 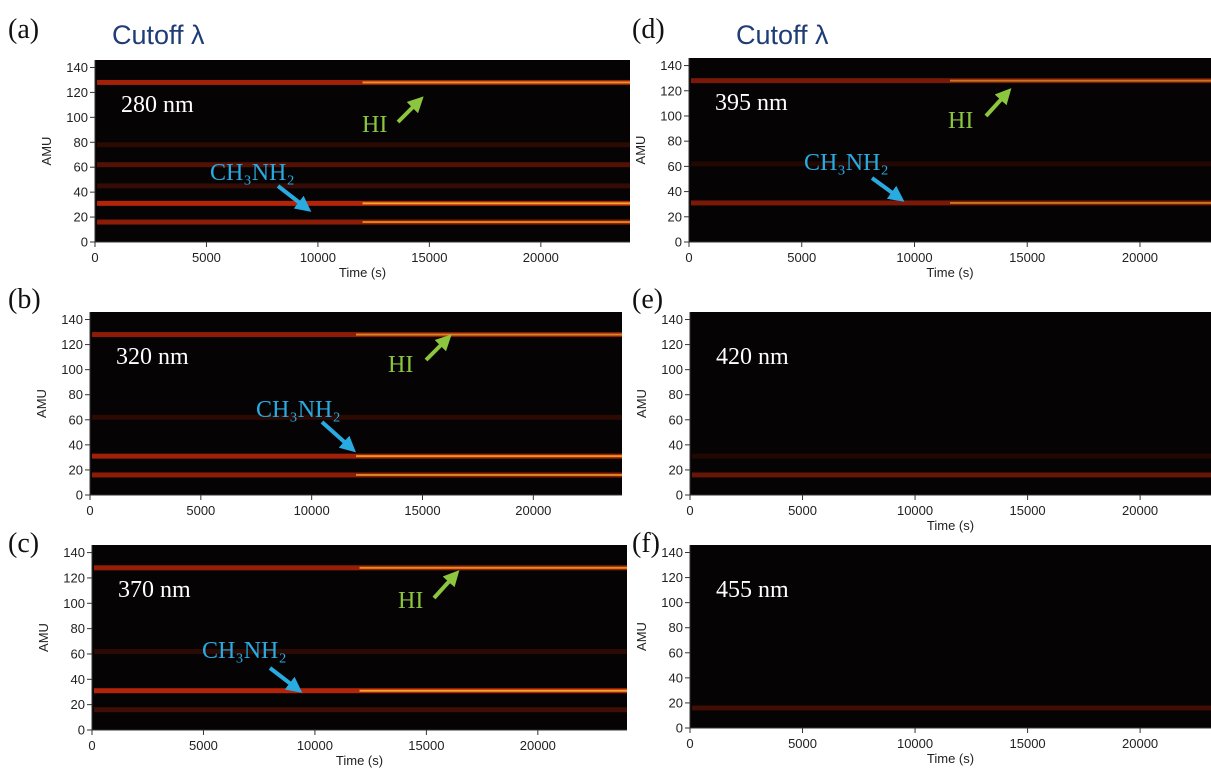 What do you see at coordinates (751, 103) in the screenshot?
I see `wavelength: 395 nm` at bounding box center [751, 103].